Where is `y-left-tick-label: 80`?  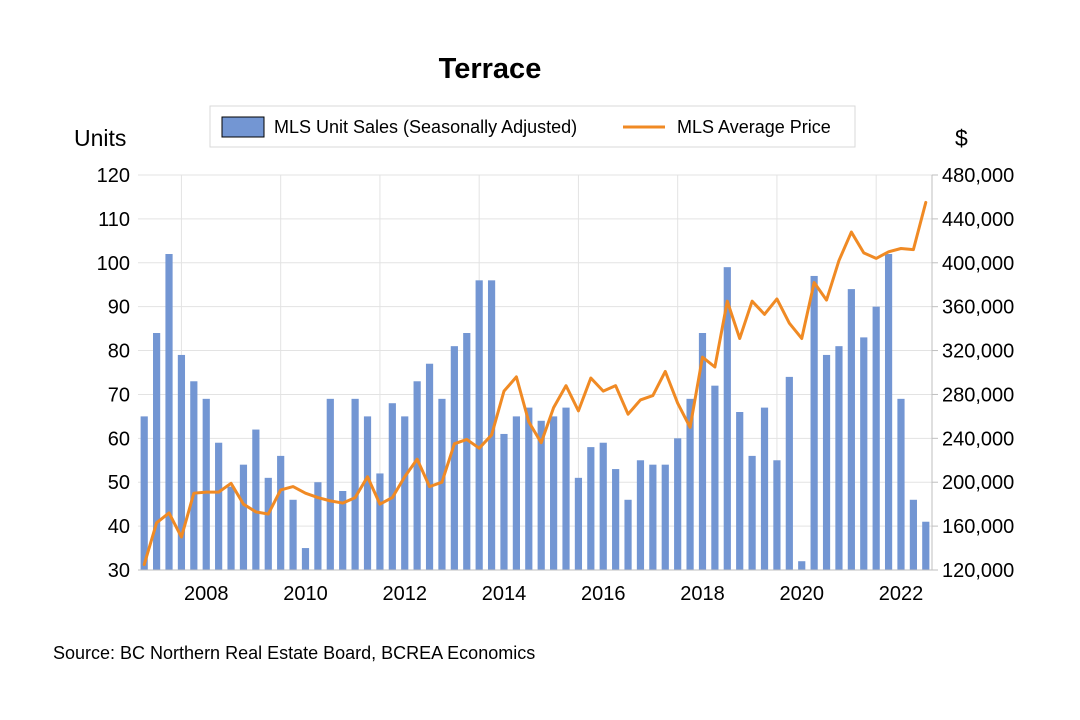 y-left-tick-label: 80 is located at coordinates (119, 352).